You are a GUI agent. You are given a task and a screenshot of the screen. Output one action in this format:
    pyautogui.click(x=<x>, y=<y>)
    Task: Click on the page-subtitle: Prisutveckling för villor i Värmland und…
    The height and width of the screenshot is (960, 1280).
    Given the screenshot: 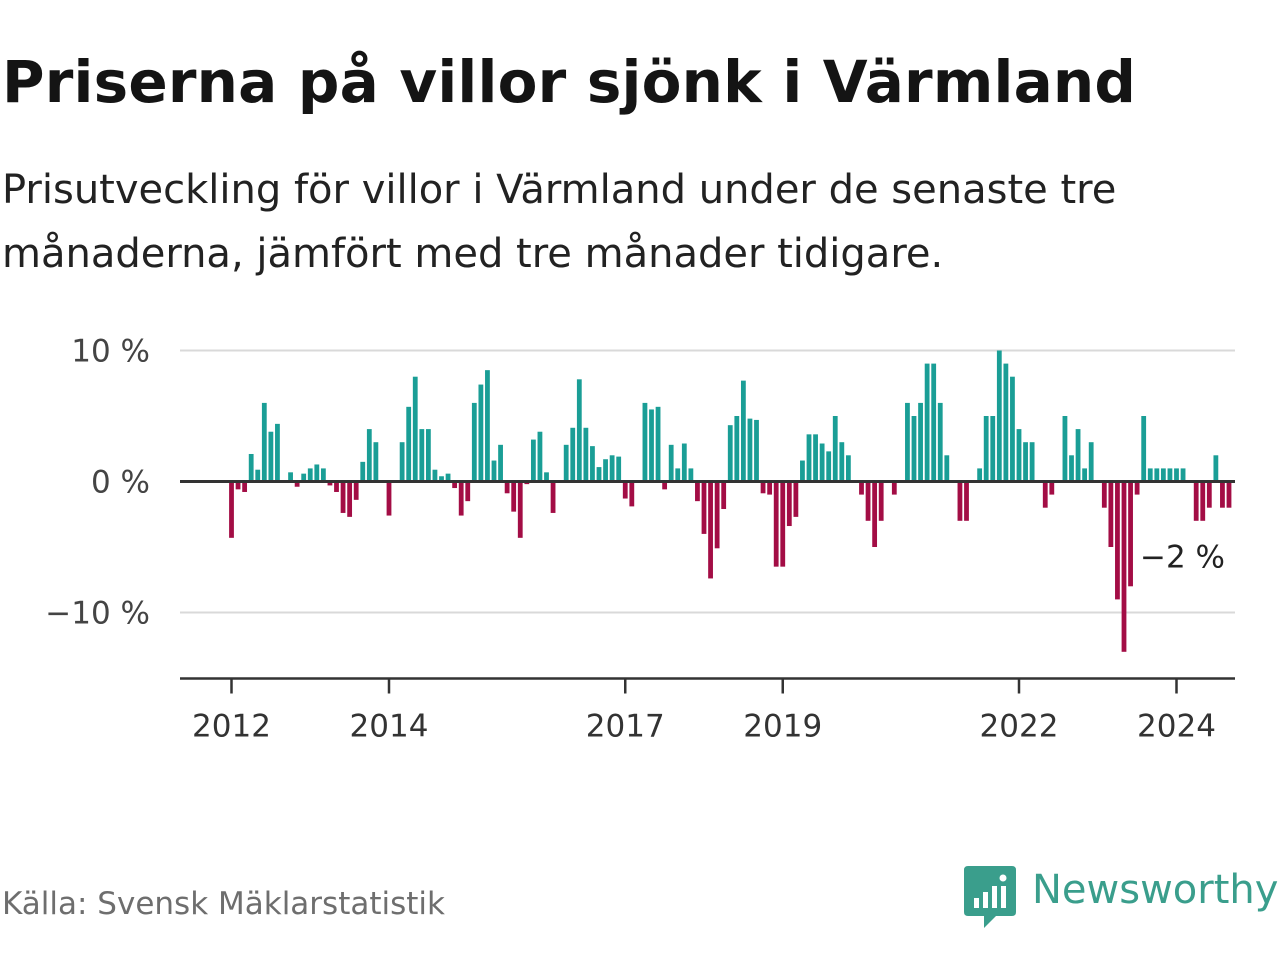 What is the action you would take?
    pyautogui.click(x=559, y=222)
    